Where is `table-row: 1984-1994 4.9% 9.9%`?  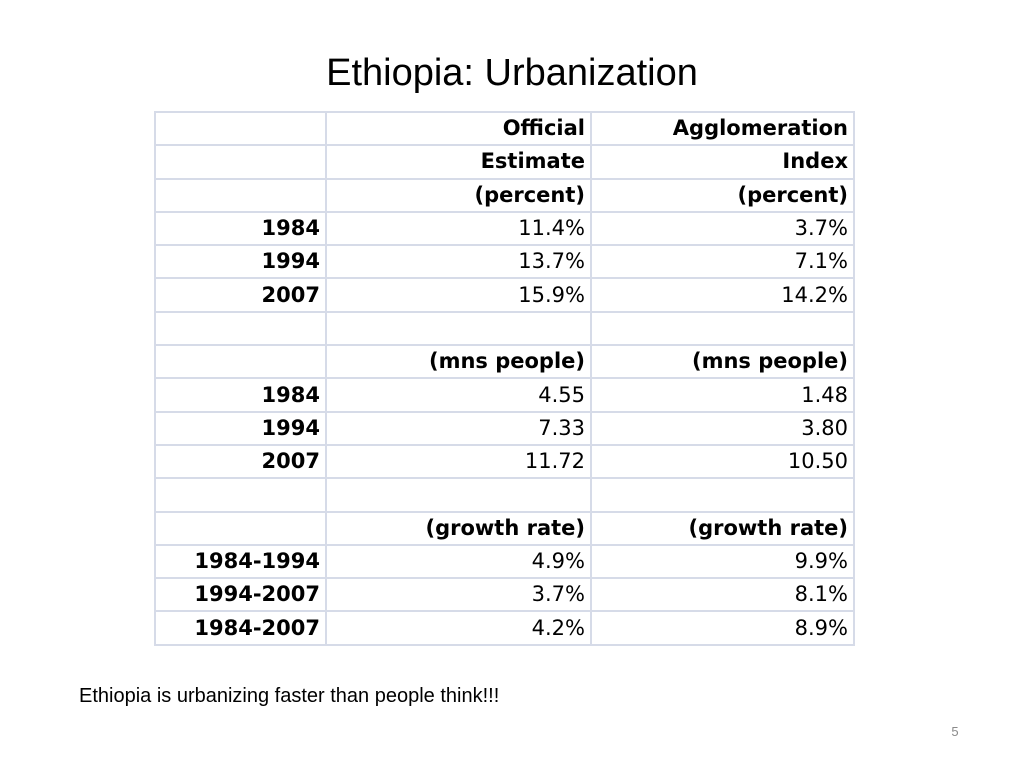 table-row: 1984-1994 4.9% 9.9% is located at coordinates (504, 561).